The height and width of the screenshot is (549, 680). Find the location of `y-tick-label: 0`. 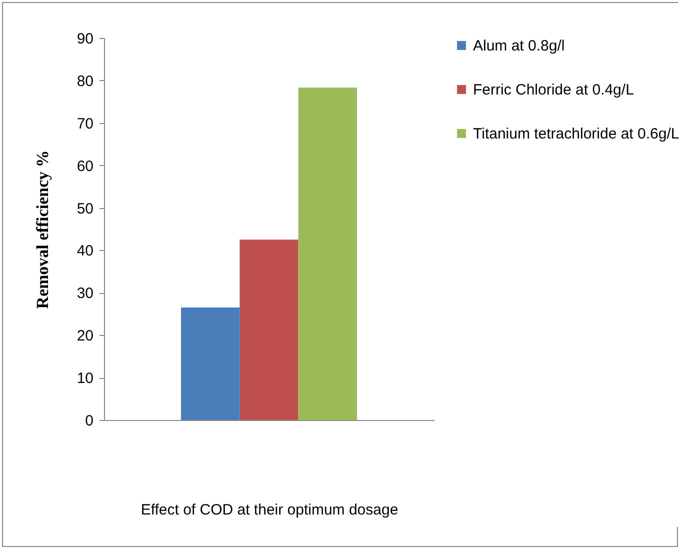

y-tick-label: 0 is located at coordinates (89, 421).